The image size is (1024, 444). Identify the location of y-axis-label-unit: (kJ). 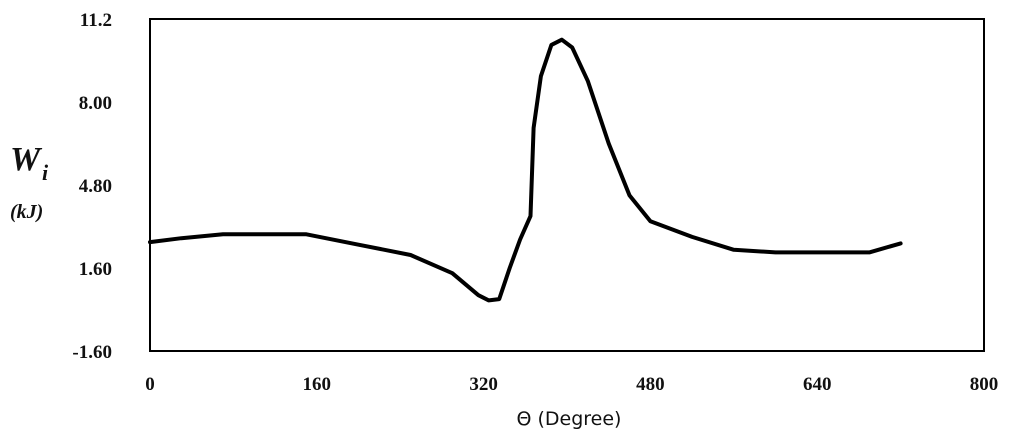
(26, 212).